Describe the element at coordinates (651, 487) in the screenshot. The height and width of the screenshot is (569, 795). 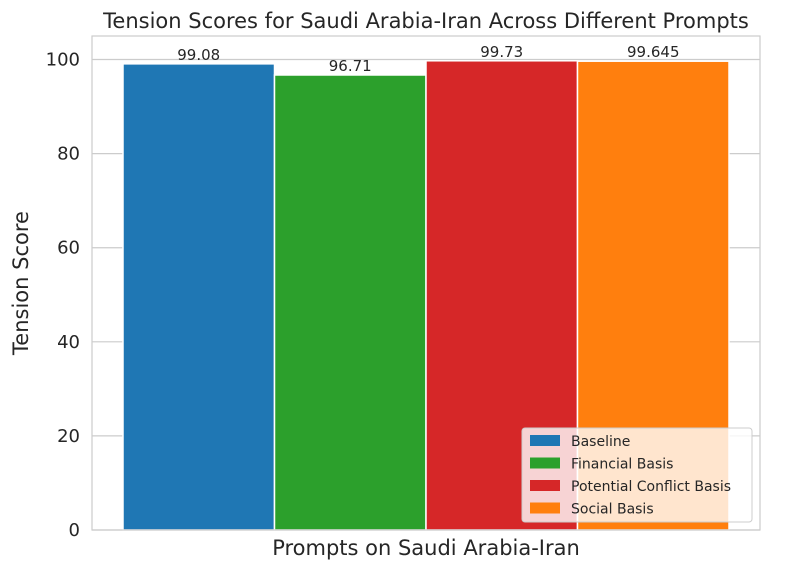
I see `legend-entry: Potential Conflict Basis` at that location.